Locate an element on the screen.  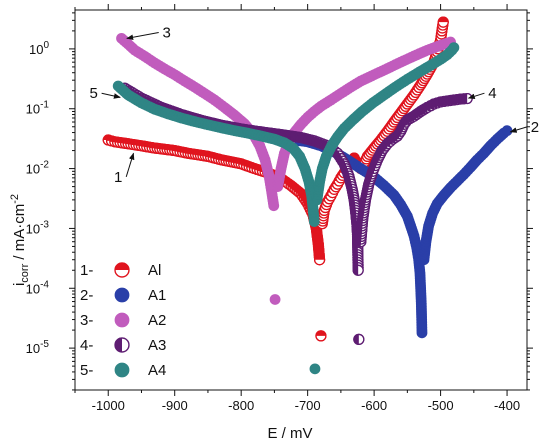
legend-label: A3 is located at coordinates (157, 345).